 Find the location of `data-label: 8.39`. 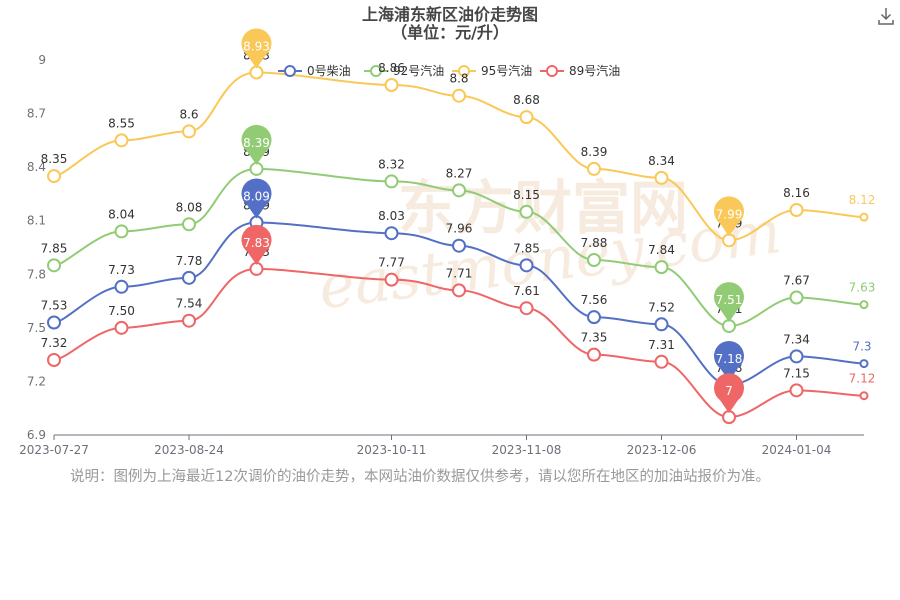

data-label: 8.39 is located at coordinates (594, 152).